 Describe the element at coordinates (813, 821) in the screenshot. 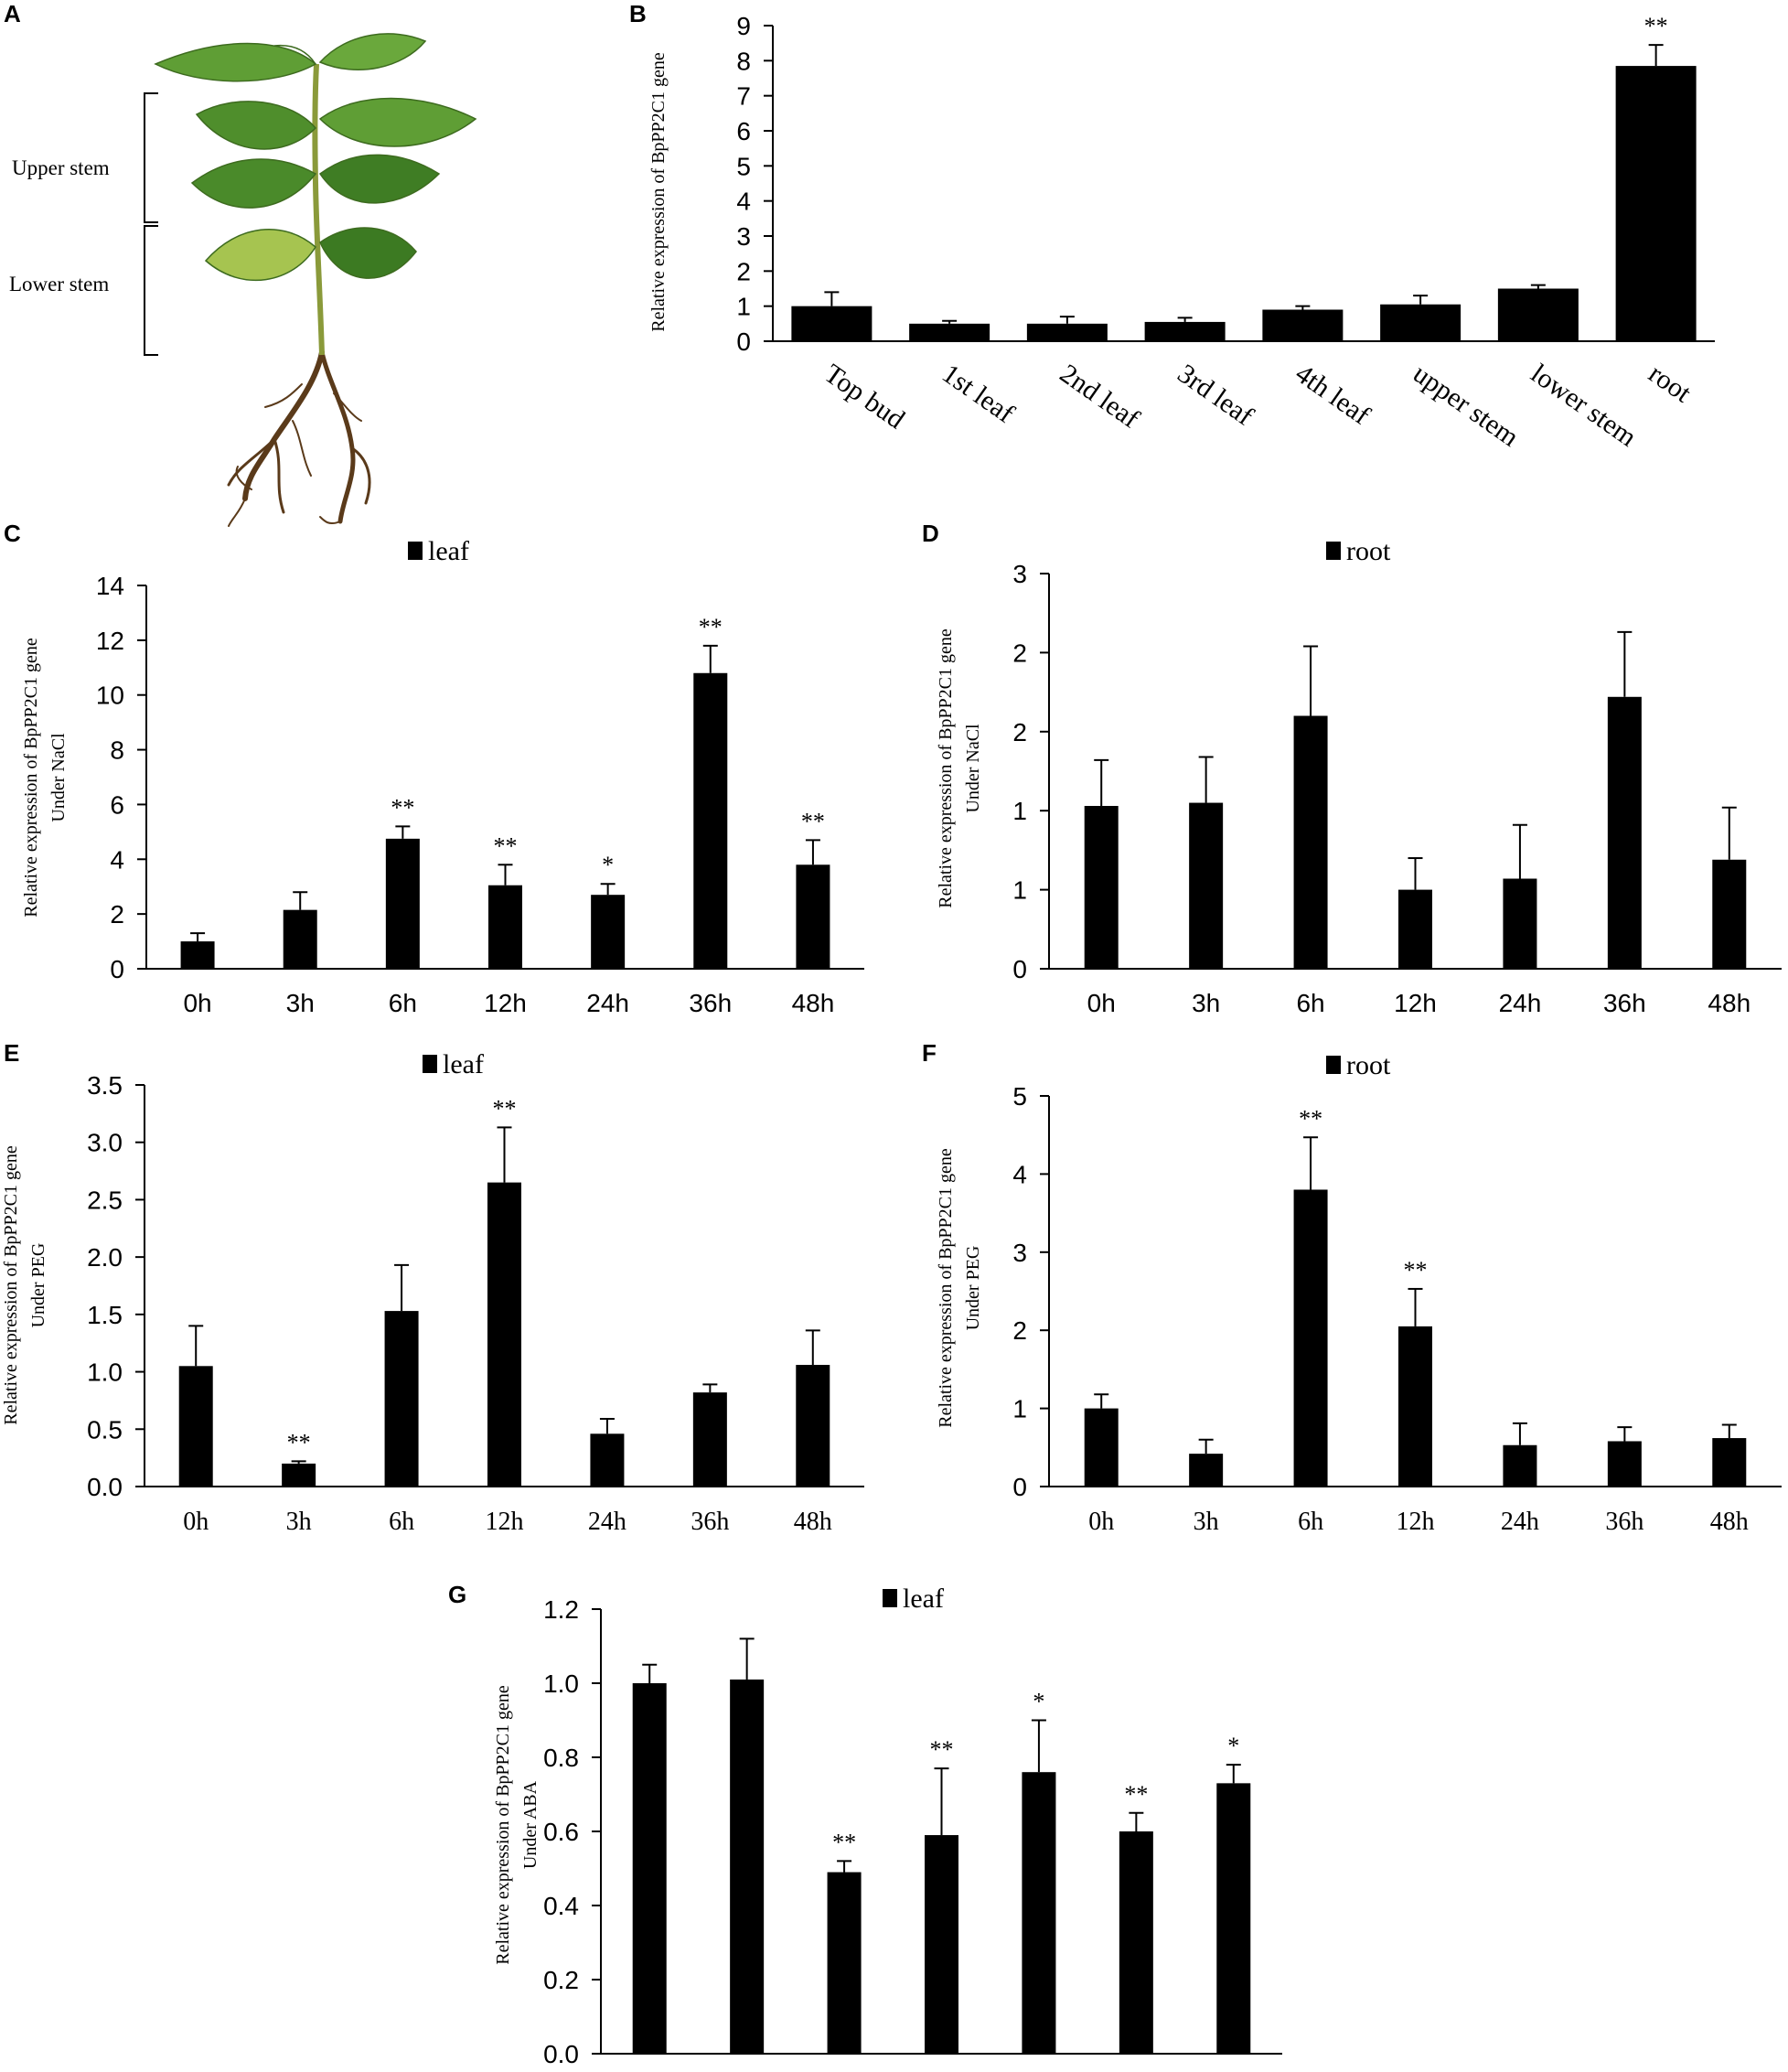

I see `significance-c-6: **` at that location.